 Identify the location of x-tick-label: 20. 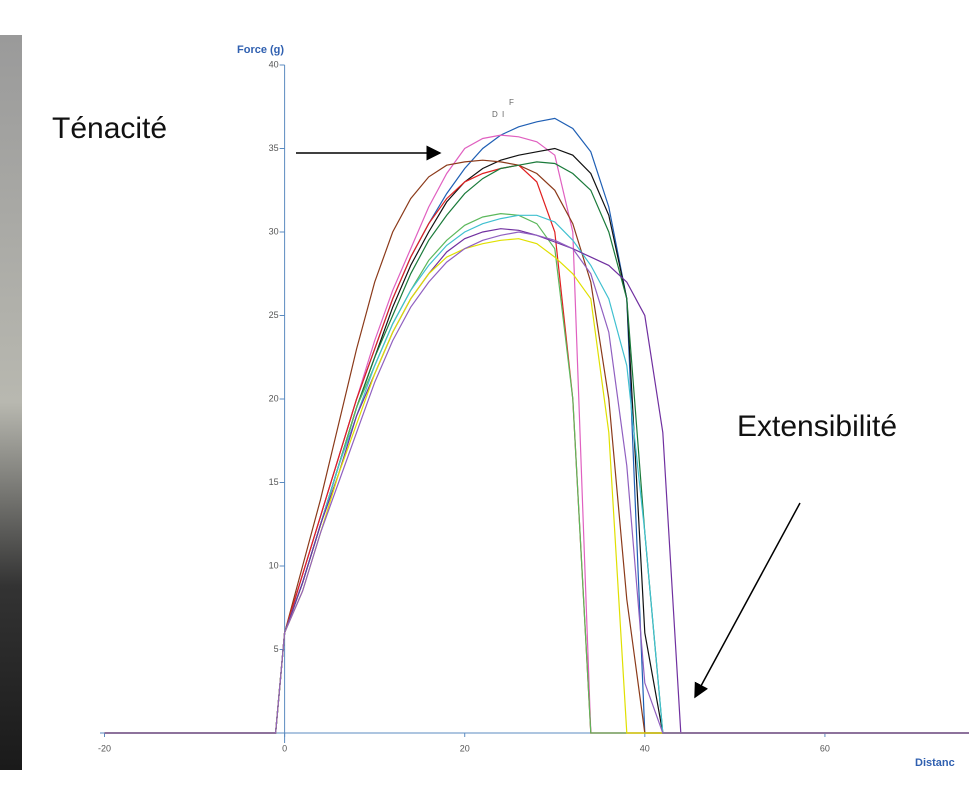
(465, 748).